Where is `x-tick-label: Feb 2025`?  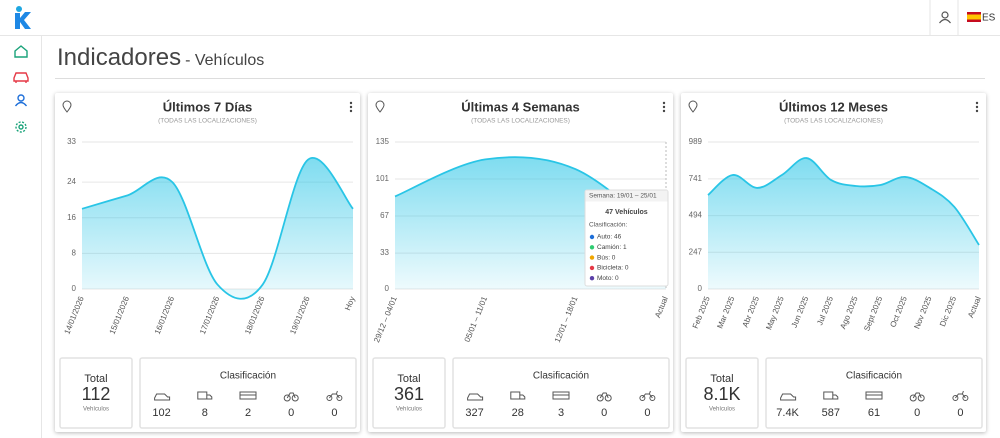
x-tick-label: Feb 2025 is located at coordinates (701, 312).